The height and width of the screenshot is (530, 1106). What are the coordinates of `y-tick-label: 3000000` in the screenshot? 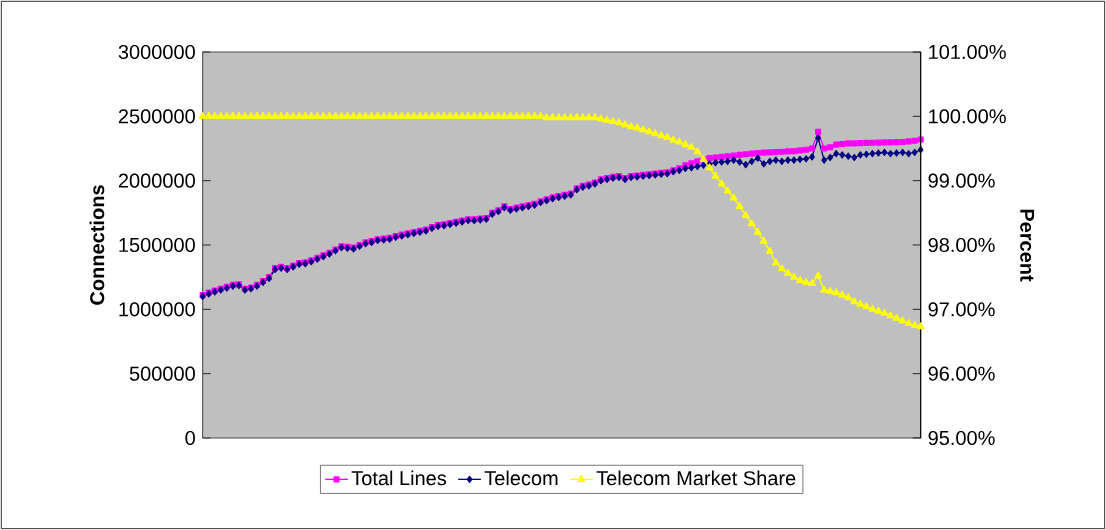 It's located at (156, 52).